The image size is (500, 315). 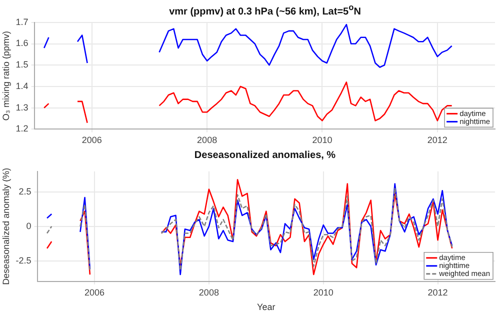 I want to click on y-tick-label: 1.5, so click(x=22, y=65).